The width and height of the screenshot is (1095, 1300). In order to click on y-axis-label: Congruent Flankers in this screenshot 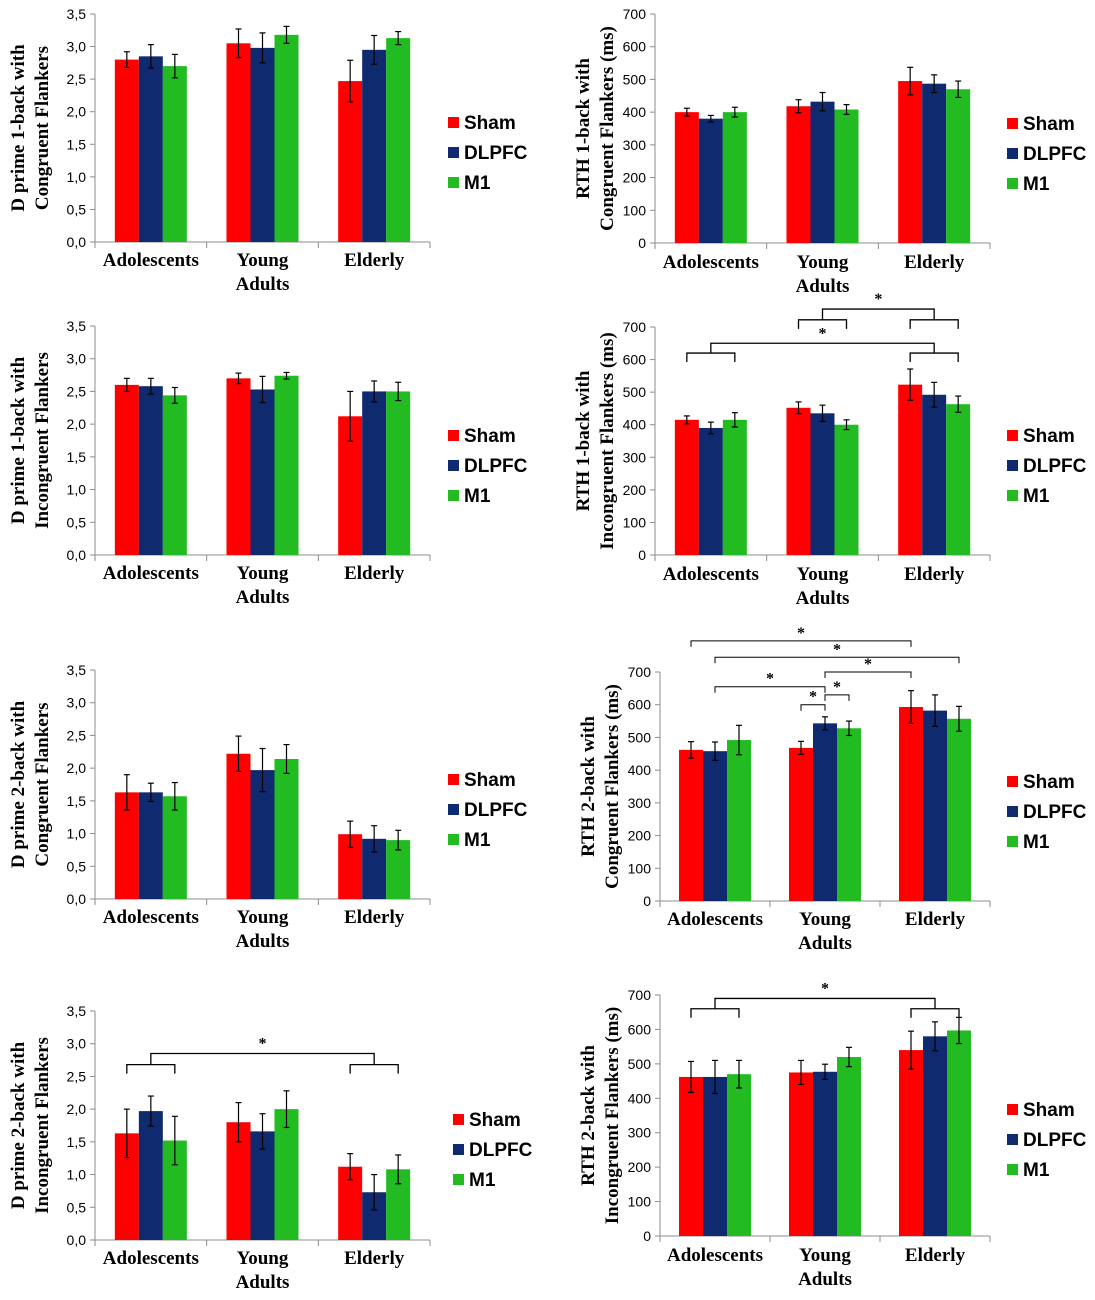, I will do `click(42, 784)`.